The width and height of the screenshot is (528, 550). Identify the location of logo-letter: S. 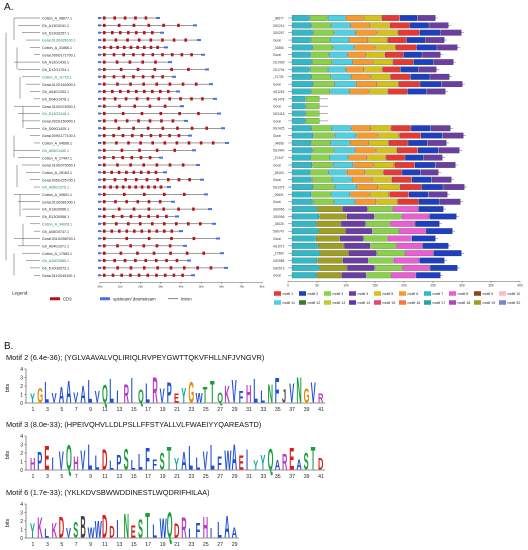
(306, 461).